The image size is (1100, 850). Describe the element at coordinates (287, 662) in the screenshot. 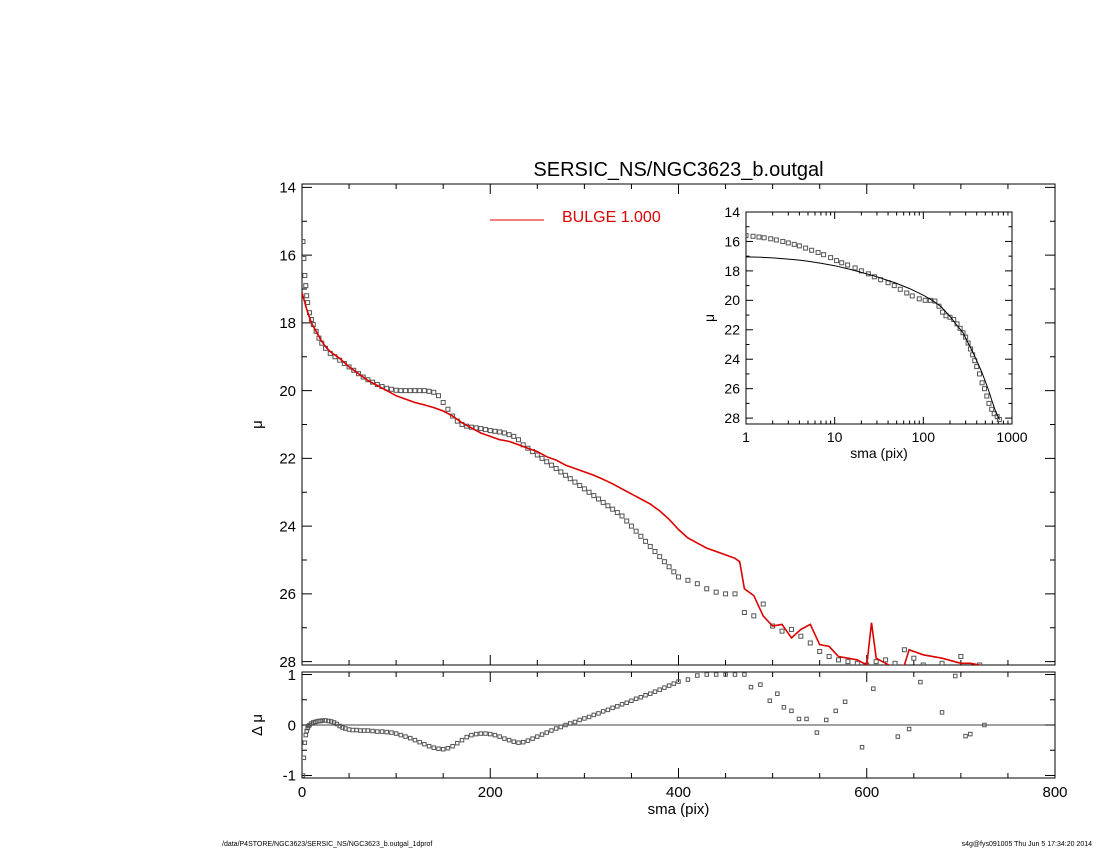

I see `y-tick-label: 28` at that location.